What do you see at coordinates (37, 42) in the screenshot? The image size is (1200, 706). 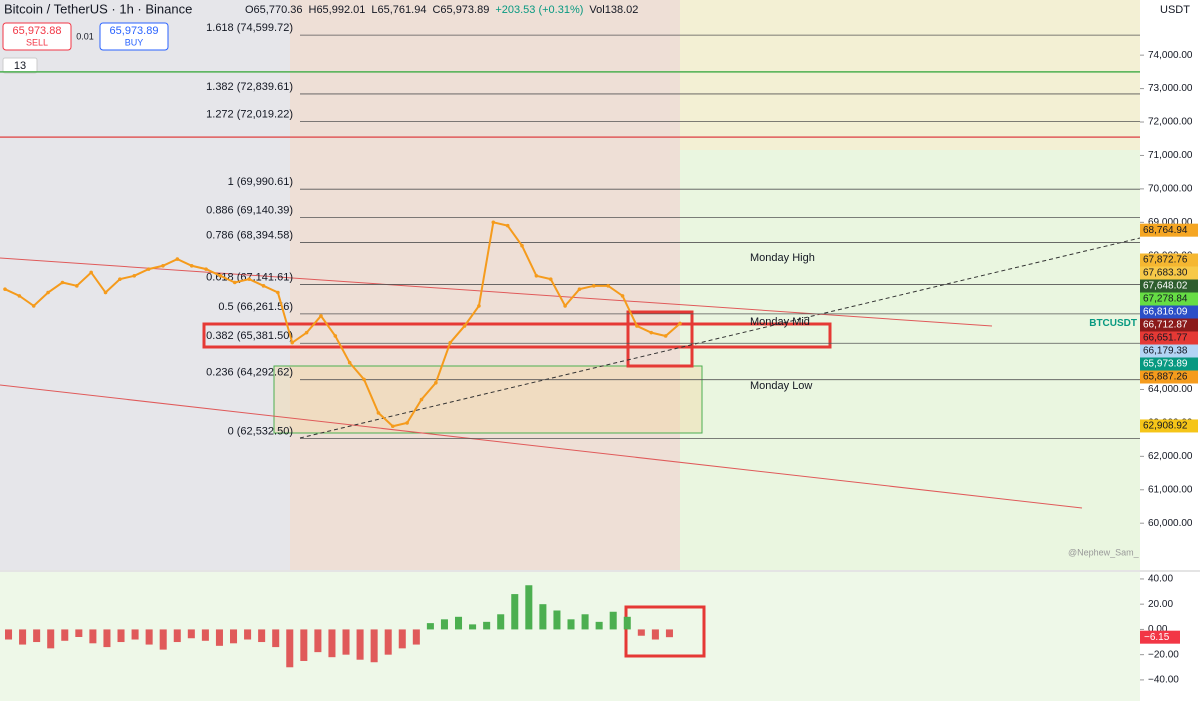 I see `sell-label: SELL` at bounding box center [37, 42].